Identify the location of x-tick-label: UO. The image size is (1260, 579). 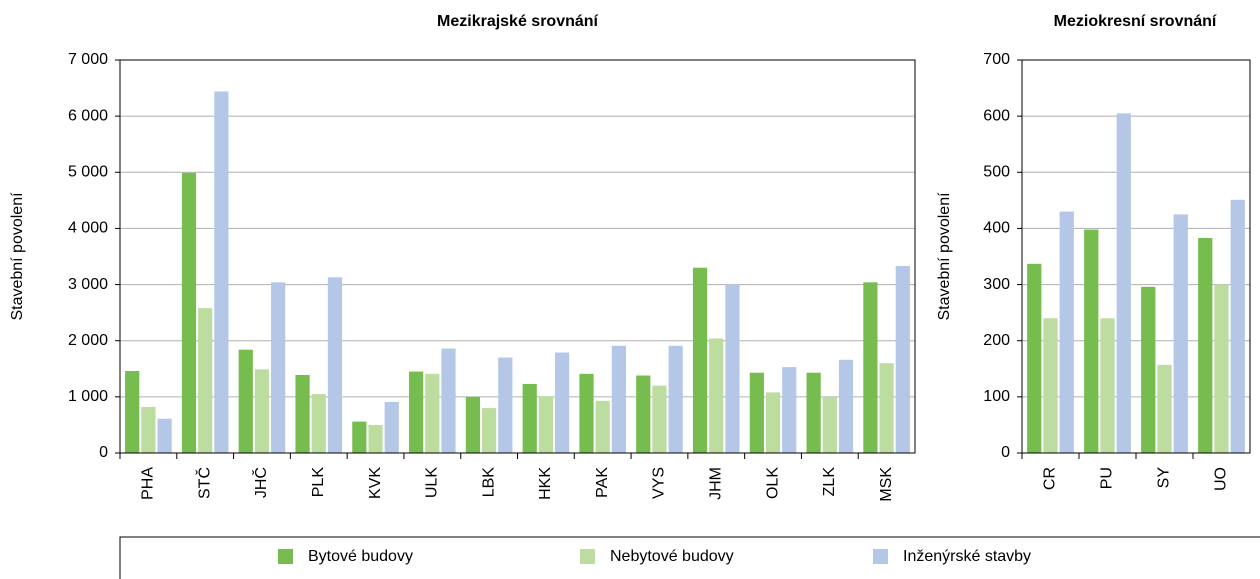
(1221, 479).